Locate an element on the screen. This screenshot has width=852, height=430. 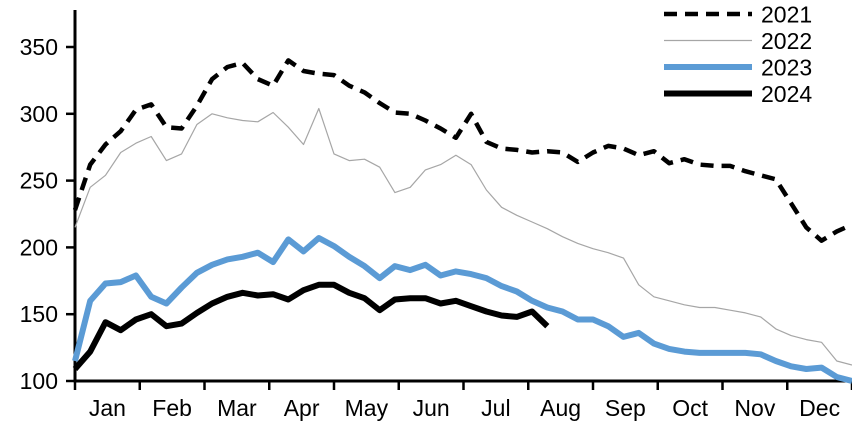
legend-label-2022: 2022 is located at coordinates (786, 41).